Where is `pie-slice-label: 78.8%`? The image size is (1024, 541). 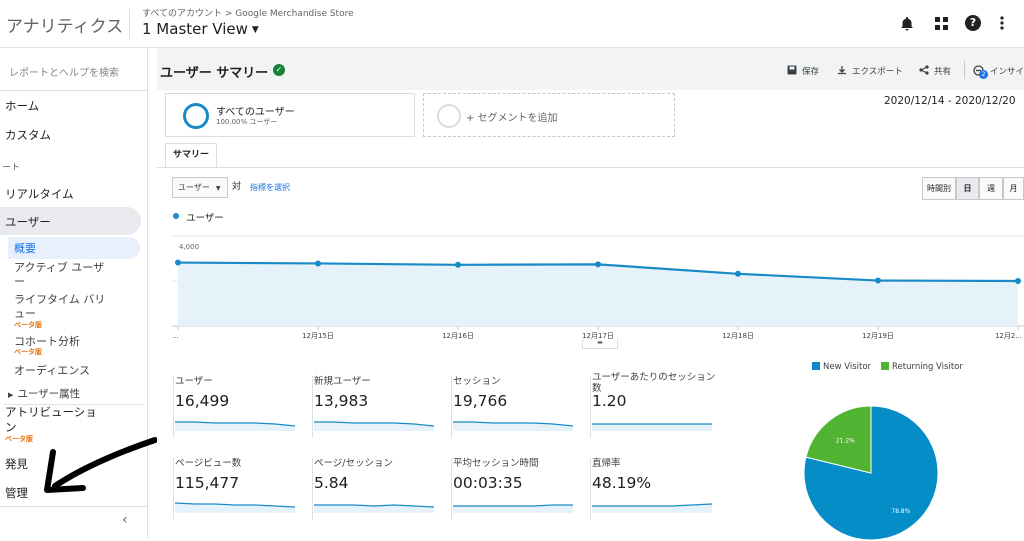 pie-slice-label: 78.8% is located at coordinates (900, 511).